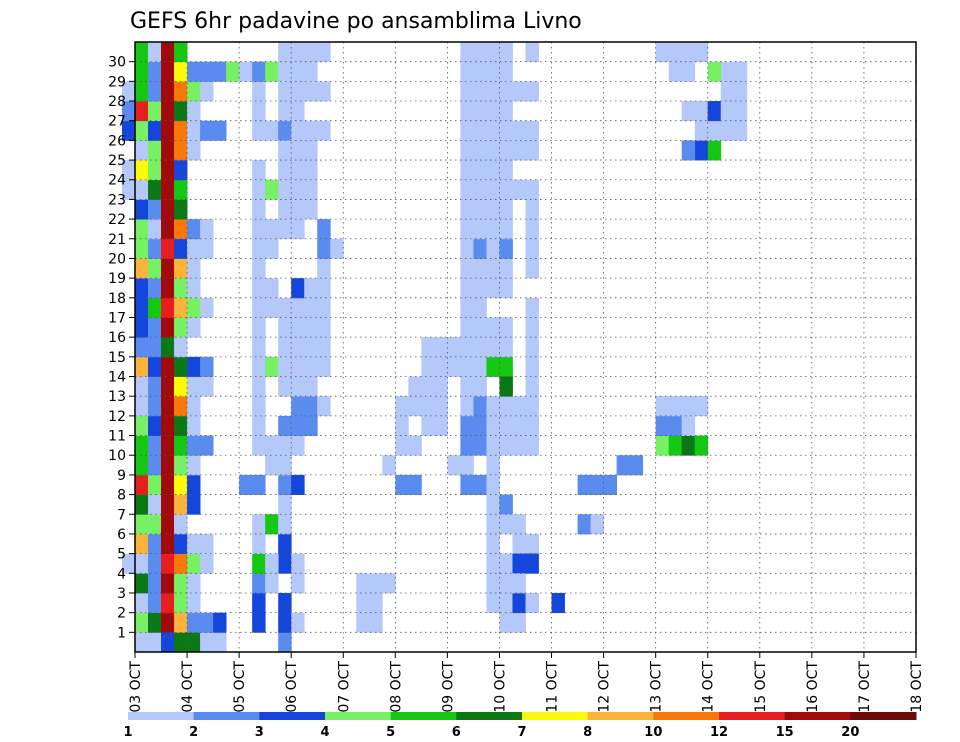 Image resolution: width=960 pixels, height=742 pixels. Describe the element at coordinates (121, 555) in the screenshot. I see `y-tick-label: 5` at that location.